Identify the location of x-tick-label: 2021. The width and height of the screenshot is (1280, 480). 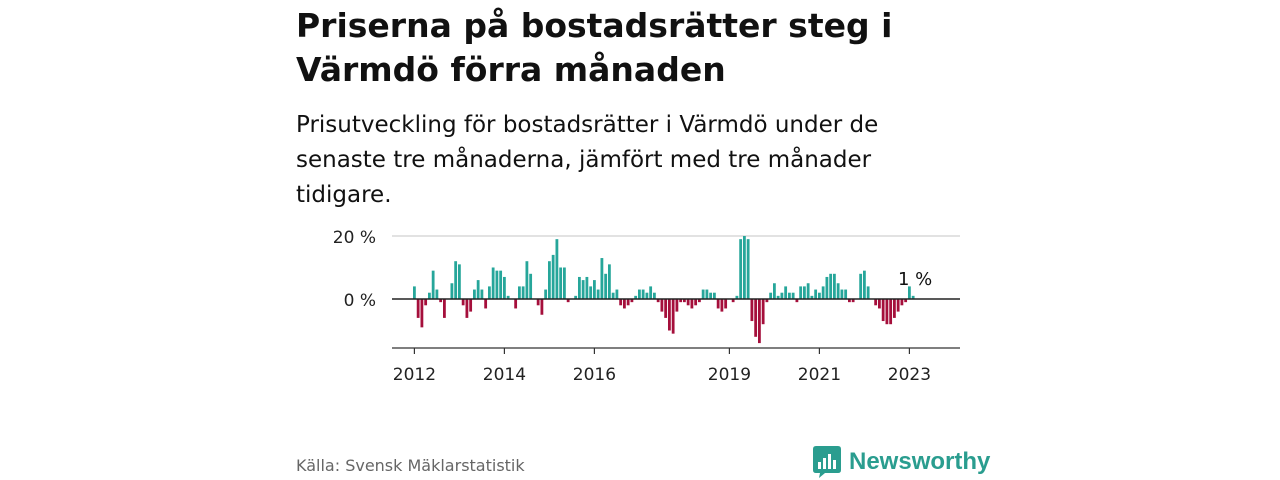
(819, 375).